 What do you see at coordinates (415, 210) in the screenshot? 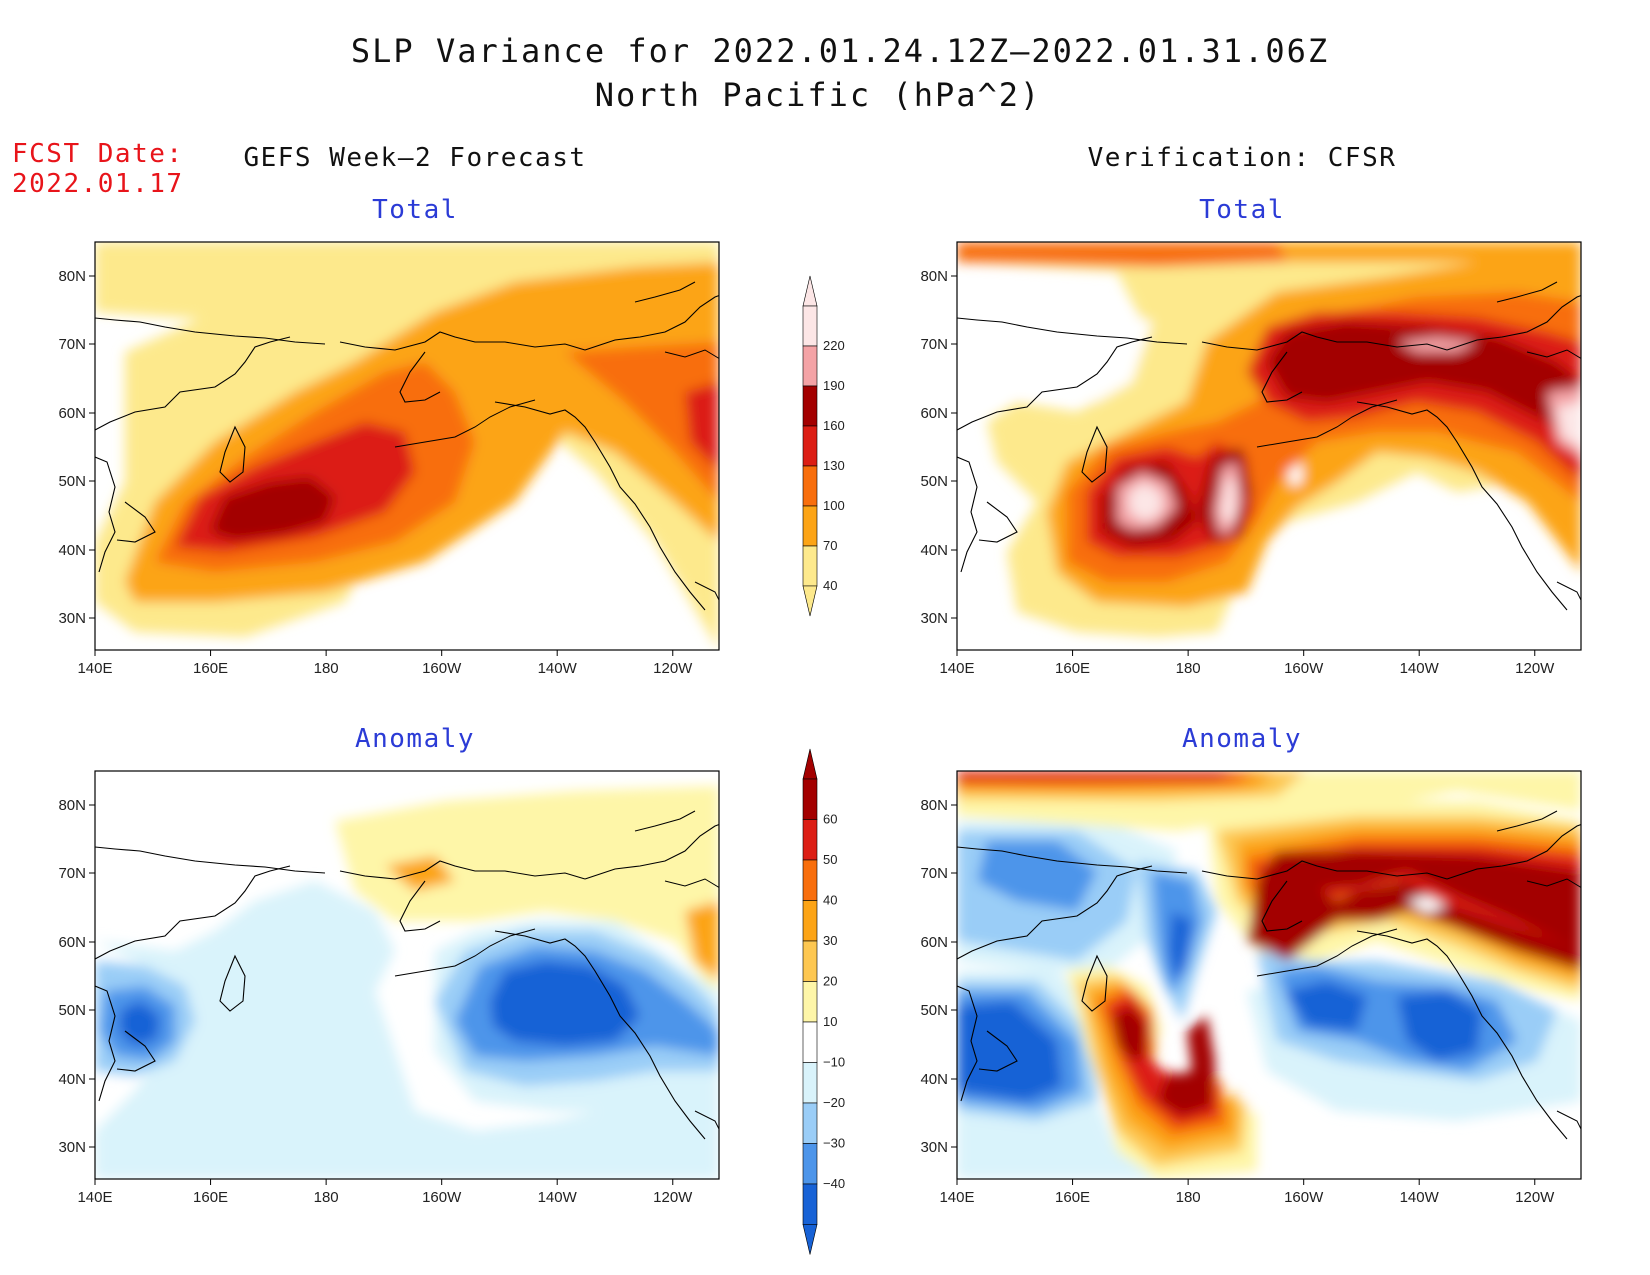
I see `panel-subtitle-forecast-total: Total` at bounding box center [415, 210].